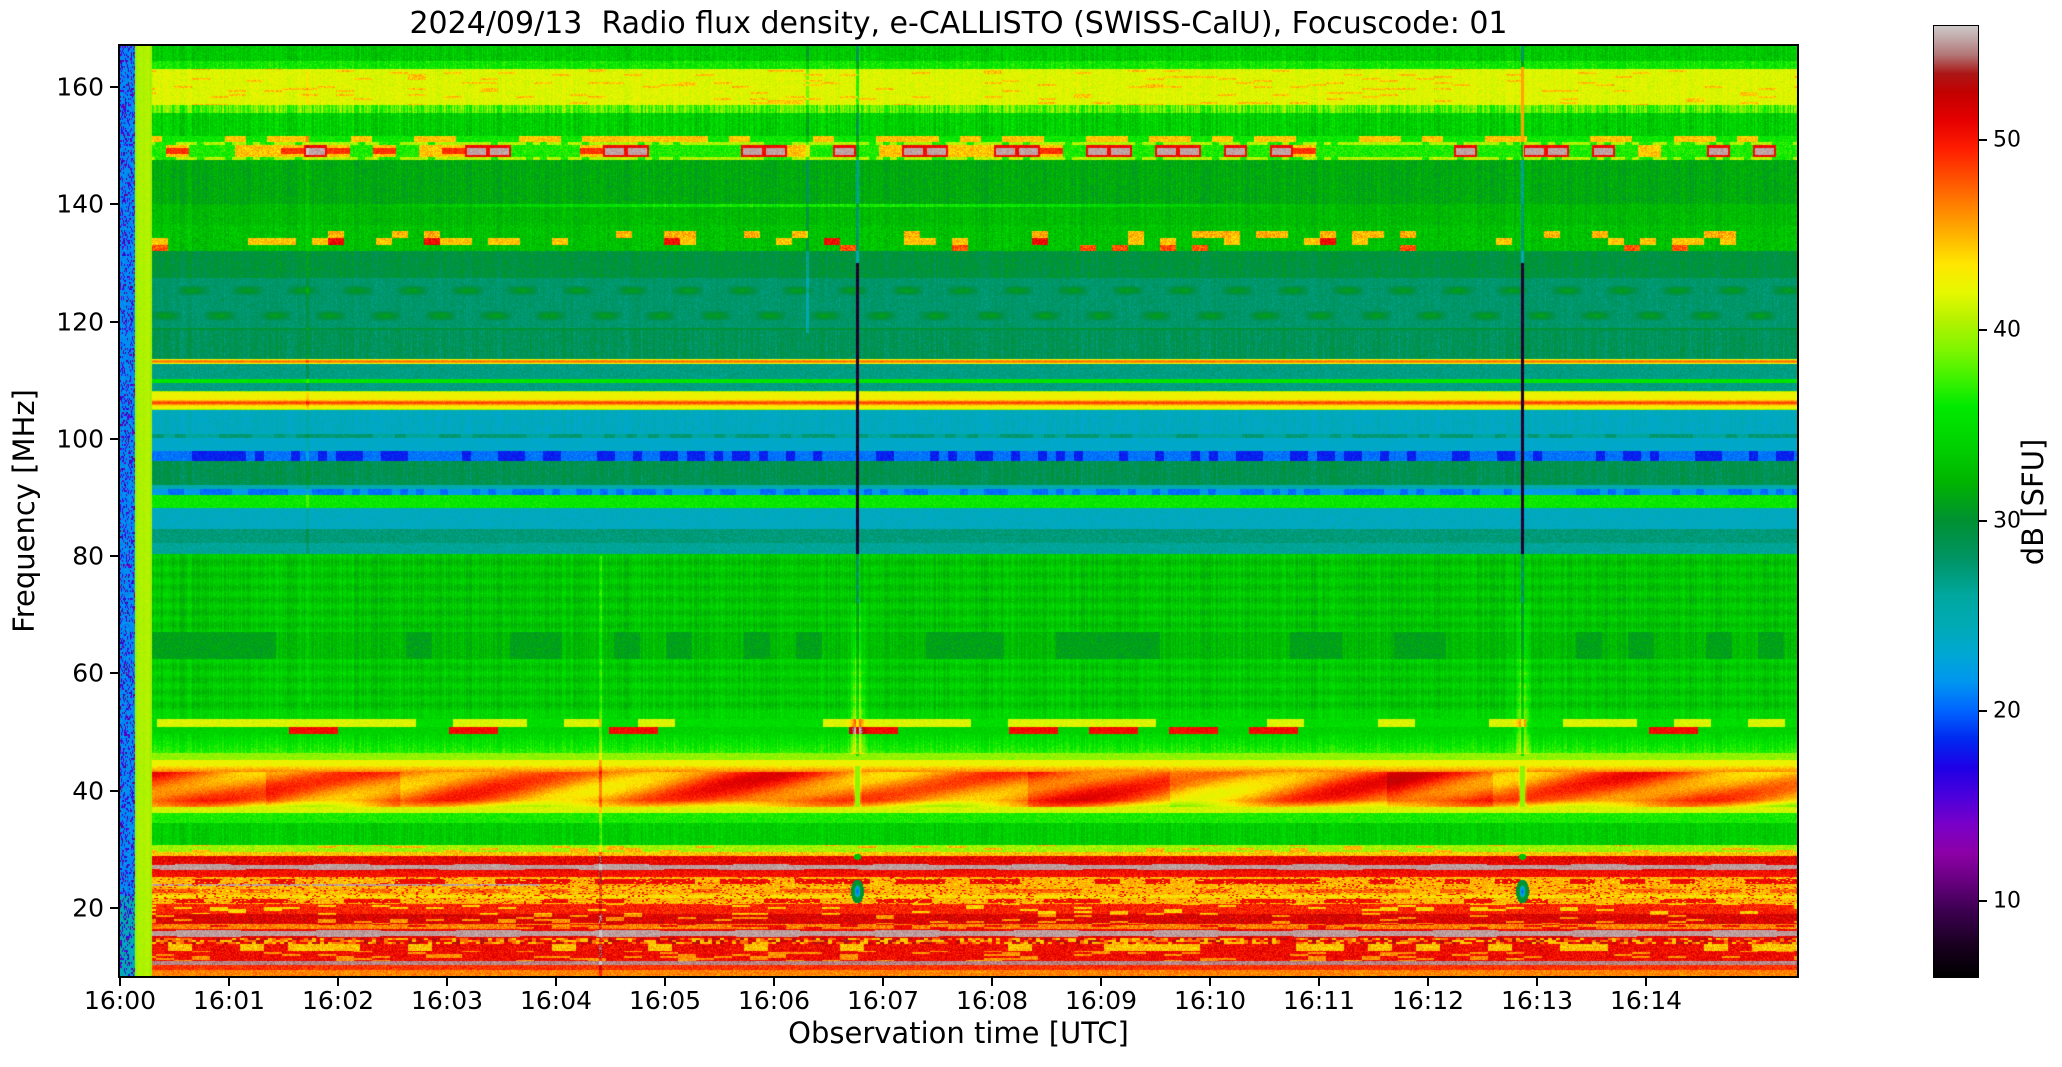 This screenshot has height=1067, width=2062. What do you see at coordinates (24, 511) in the screenshot?
I see `y-axis-label: Frequency [MHz]` at bounding box center [24, 511].